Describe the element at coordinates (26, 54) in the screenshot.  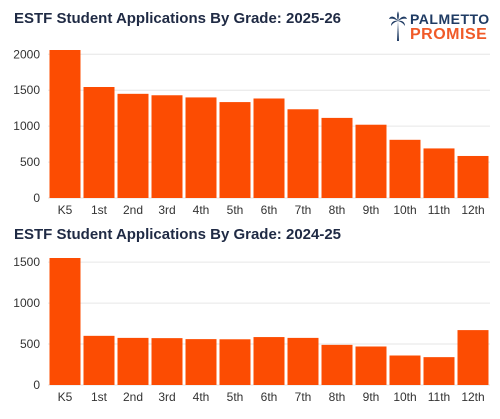
I see `y-tick-label: 2000` at that location.